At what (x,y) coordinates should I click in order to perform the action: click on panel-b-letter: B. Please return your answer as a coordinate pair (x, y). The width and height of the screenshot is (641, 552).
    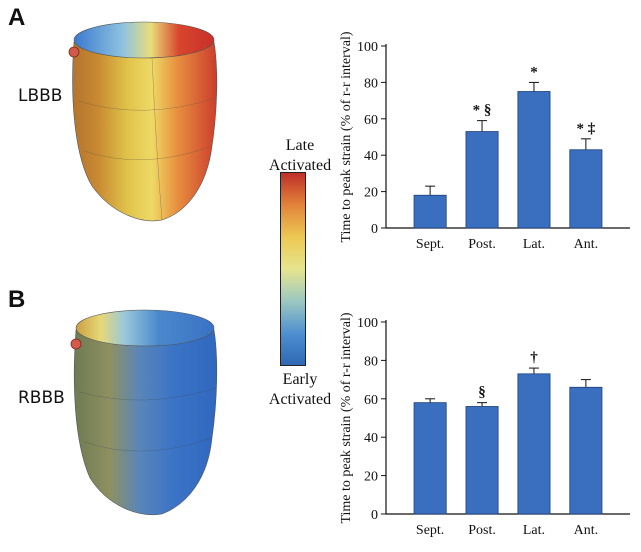
    Looking at the image, I should click on (17, 299).